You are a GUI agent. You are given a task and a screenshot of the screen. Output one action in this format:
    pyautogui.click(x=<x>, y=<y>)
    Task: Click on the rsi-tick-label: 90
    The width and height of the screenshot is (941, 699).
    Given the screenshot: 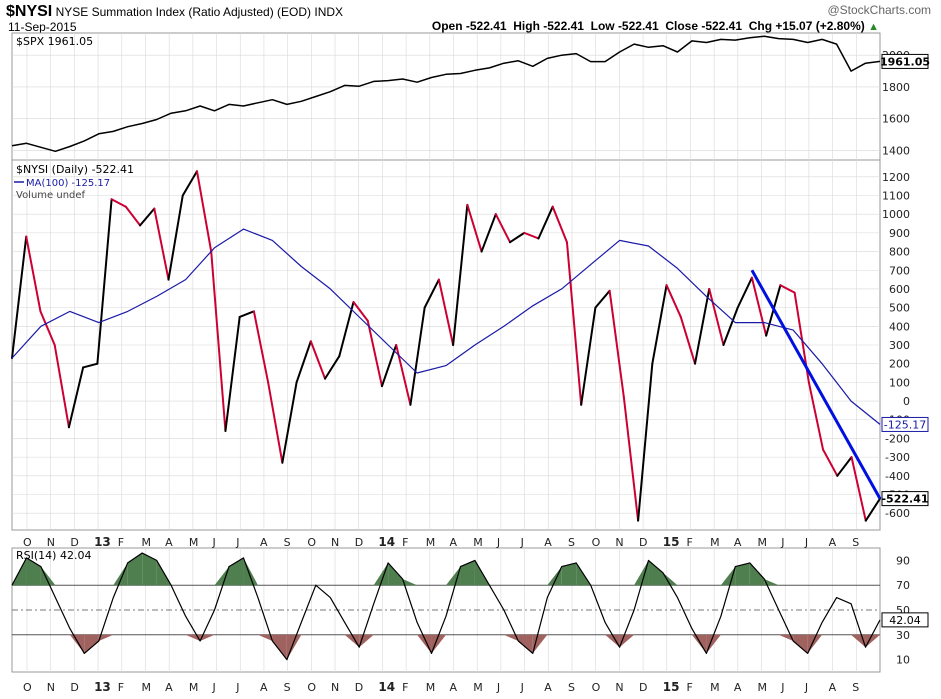 What is the action you would take?
    pyautogui.click(x=903, y=560)
    